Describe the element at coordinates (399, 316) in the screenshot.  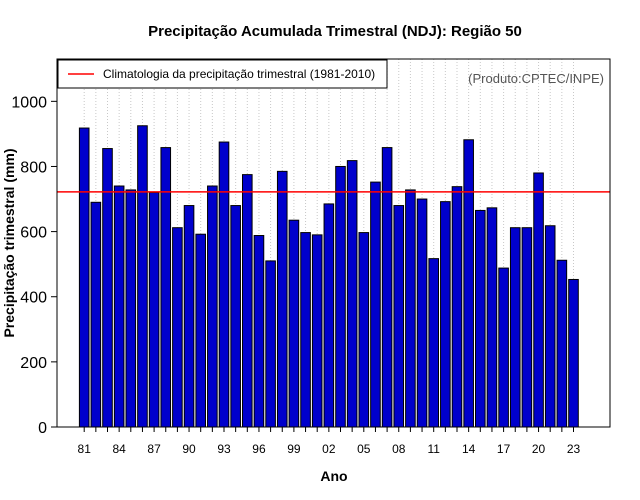
I see `bar-2008` at that location.